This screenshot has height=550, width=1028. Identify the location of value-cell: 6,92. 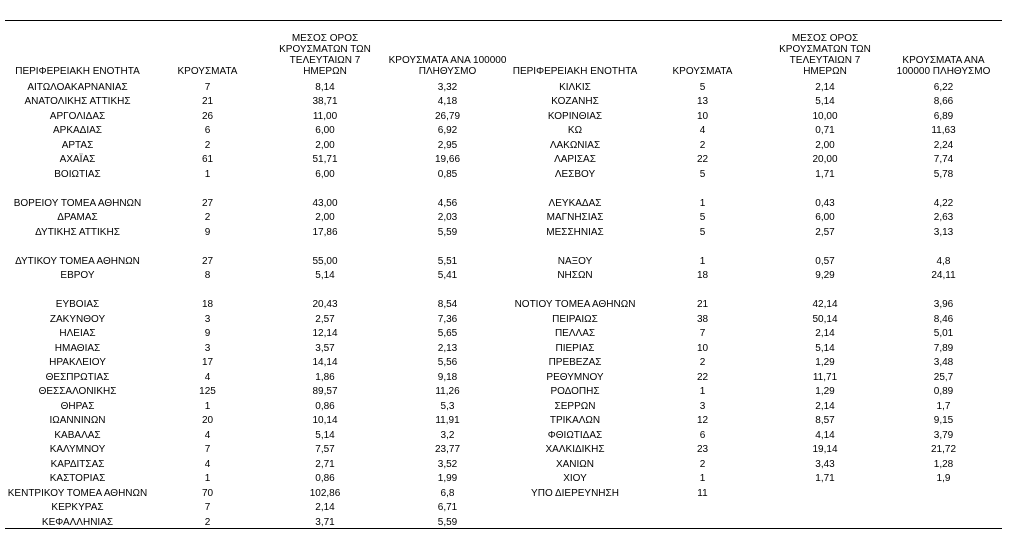
(447, 130).